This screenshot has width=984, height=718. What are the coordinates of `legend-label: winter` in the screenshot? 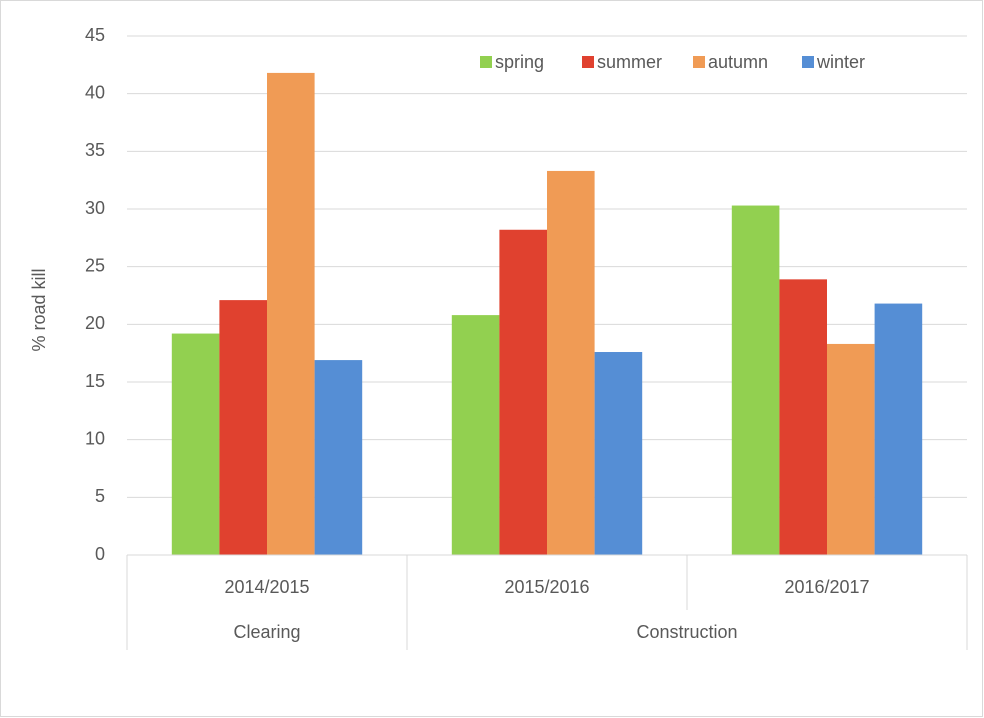 It's located at (840, 62).